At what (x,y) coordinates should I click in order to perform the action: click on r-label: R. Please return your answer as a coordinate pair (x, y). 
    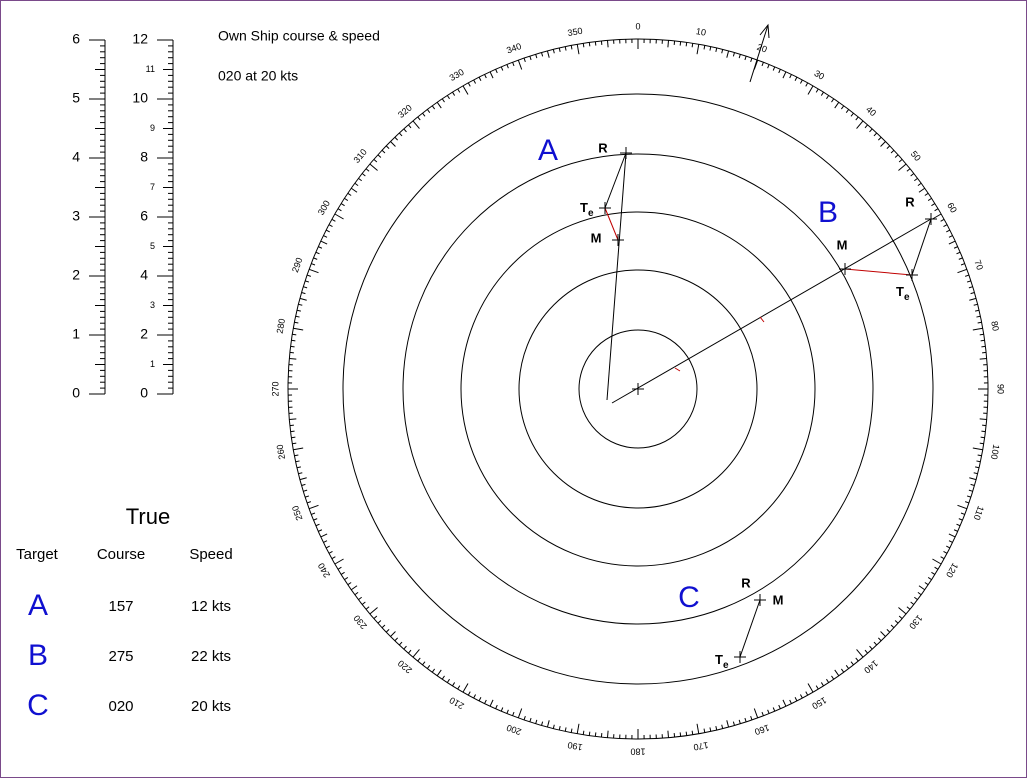
    Looking at the image, I should click on (603, 147).